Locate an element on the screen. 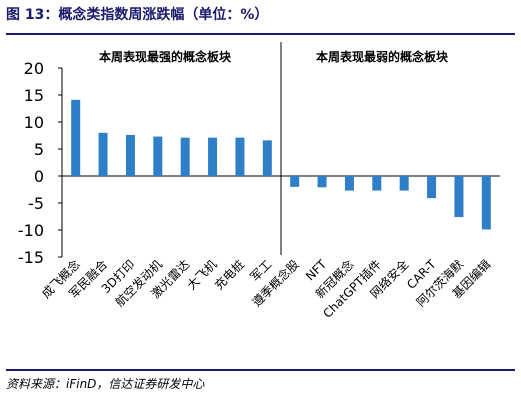 This screenshot has height=401, width=521. y-tick-label: 15 is located at coordinates (34, 95).